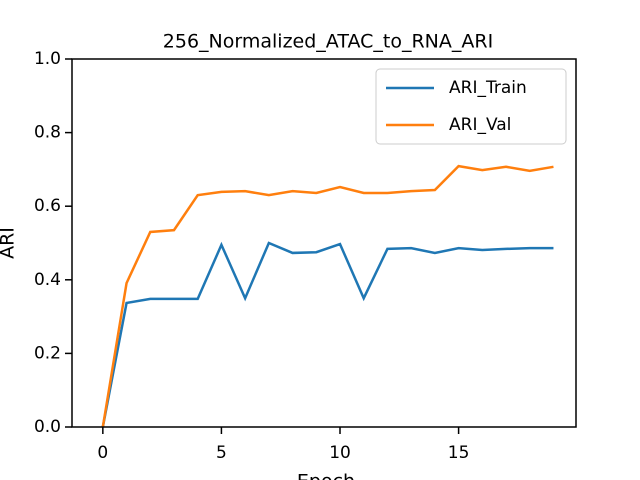 Image resolution: width=640 pixels, height=480 pixels. Describe the element at coordinates (47, 280) in the screenshot. I see `y-tick-label: 0.4` at that location.